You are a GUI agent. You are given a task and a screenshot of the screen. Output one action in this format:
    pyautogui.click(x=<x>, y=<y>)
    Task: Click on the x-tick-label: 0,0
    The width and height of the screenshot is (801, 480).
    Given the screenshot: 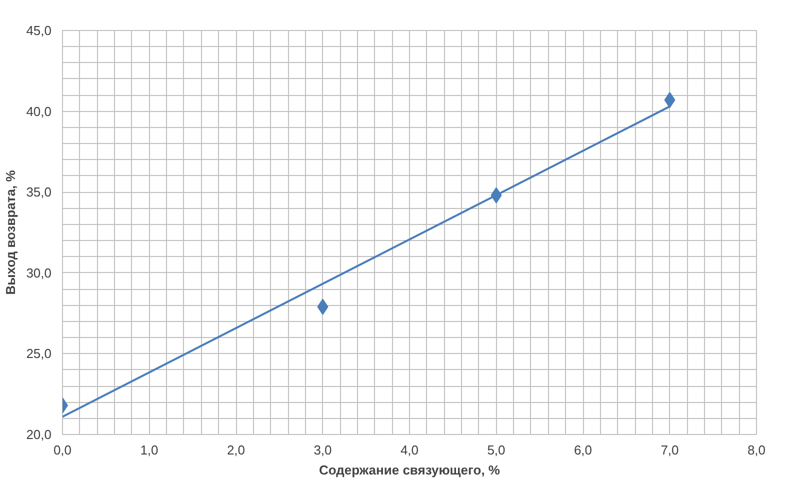 What is the action you would take?
    pyautogui.click(x=62, y=450)
    